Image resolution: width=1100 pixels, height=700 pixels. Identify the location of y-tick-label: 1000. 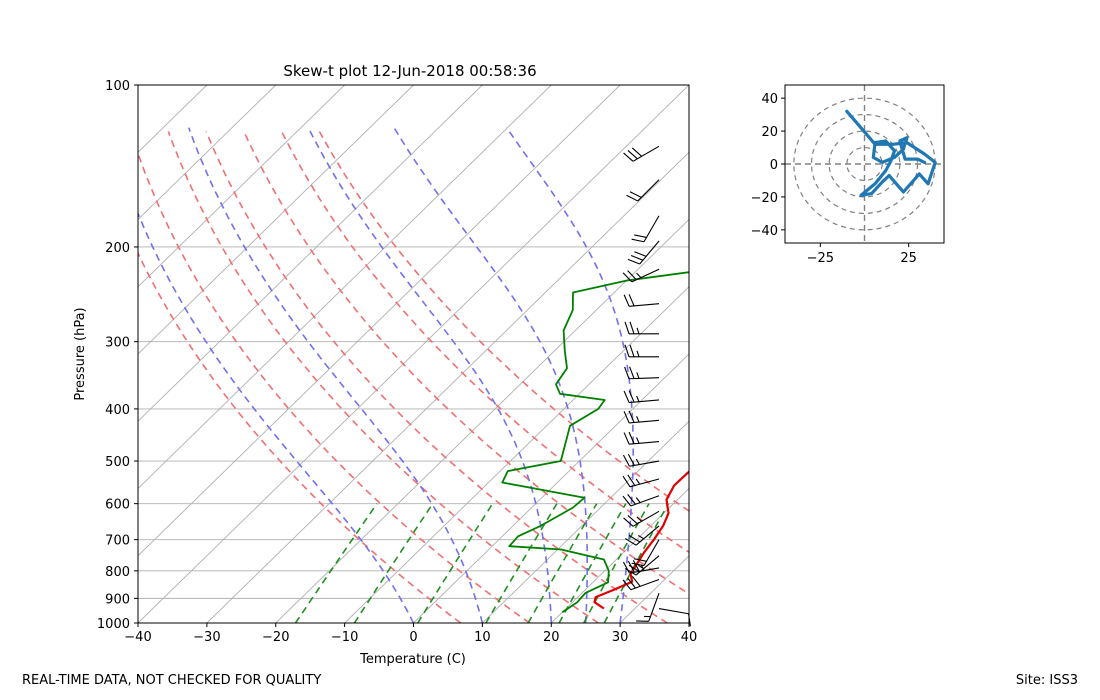
(113, 624).